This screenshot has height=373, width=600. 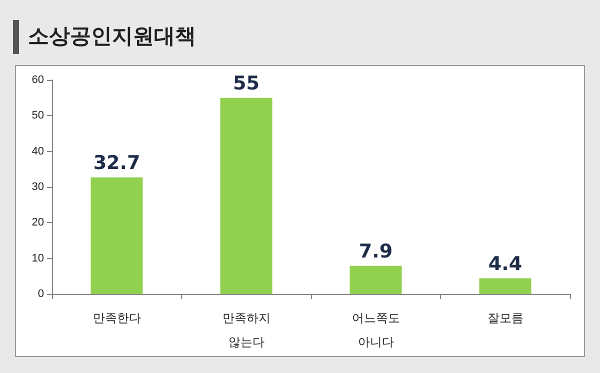 What do you see at coordinates (376, 330) in the screenshot?
I see `x-tick-label: 어느쪽도 아니다` at bounding box center [376, 330].